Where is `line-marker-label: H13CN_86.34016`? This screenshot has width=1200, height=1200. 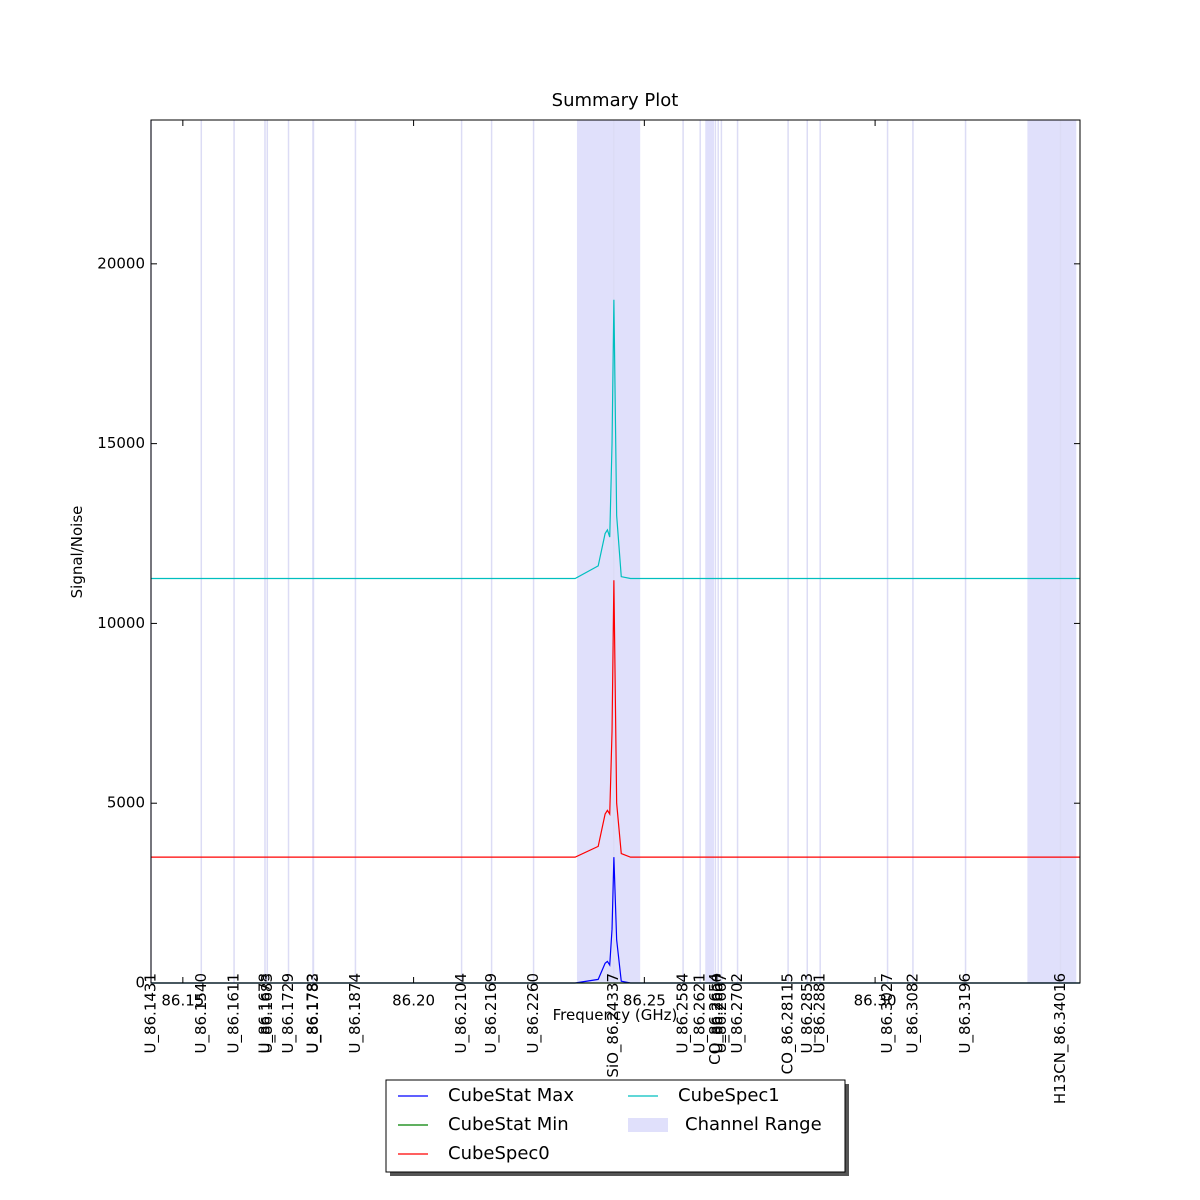 line-marker-label: H13CN_86.34016 is located at coordinates (1060, 1038).